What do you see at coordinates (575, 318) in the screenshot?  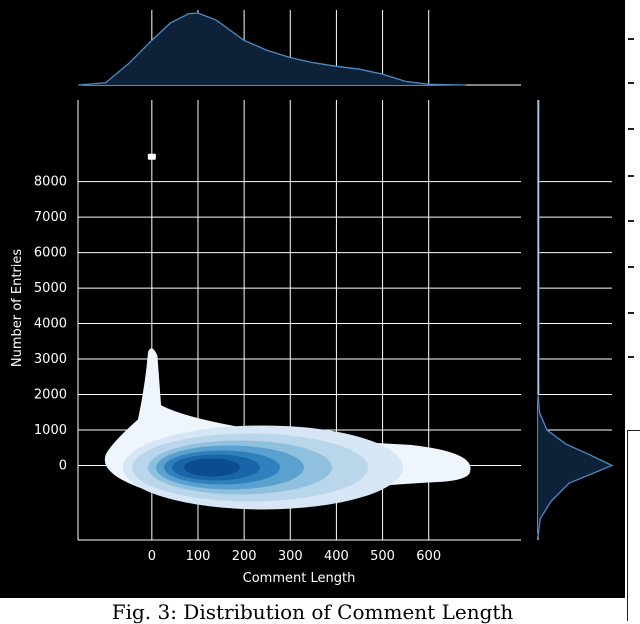 I see `marginal-y-density` at bounding box center [575, 318].